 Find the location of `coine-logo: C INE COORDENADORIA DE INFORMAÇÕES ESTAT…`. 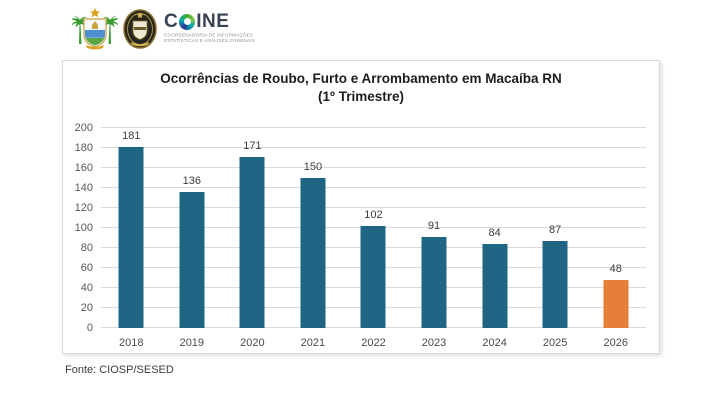

coine-logo: C INE COORDENADORIA DE INFORMAÇÕES ESTAT… is located at coordinates (213, 29).